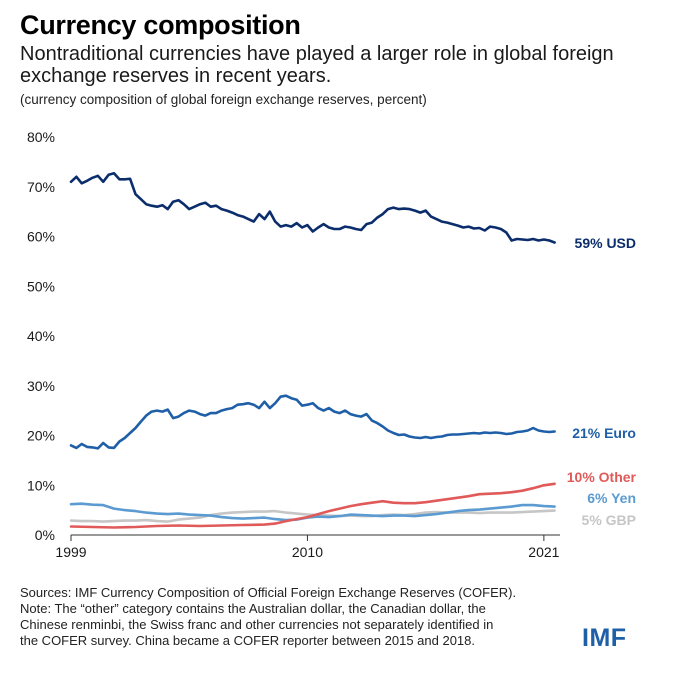 Image resolution: width=679 pixels, height=674 pixels. Describe the element at coordinates (41, 436) in the screenshot. I see `y-tick-label: 20%` at that location.